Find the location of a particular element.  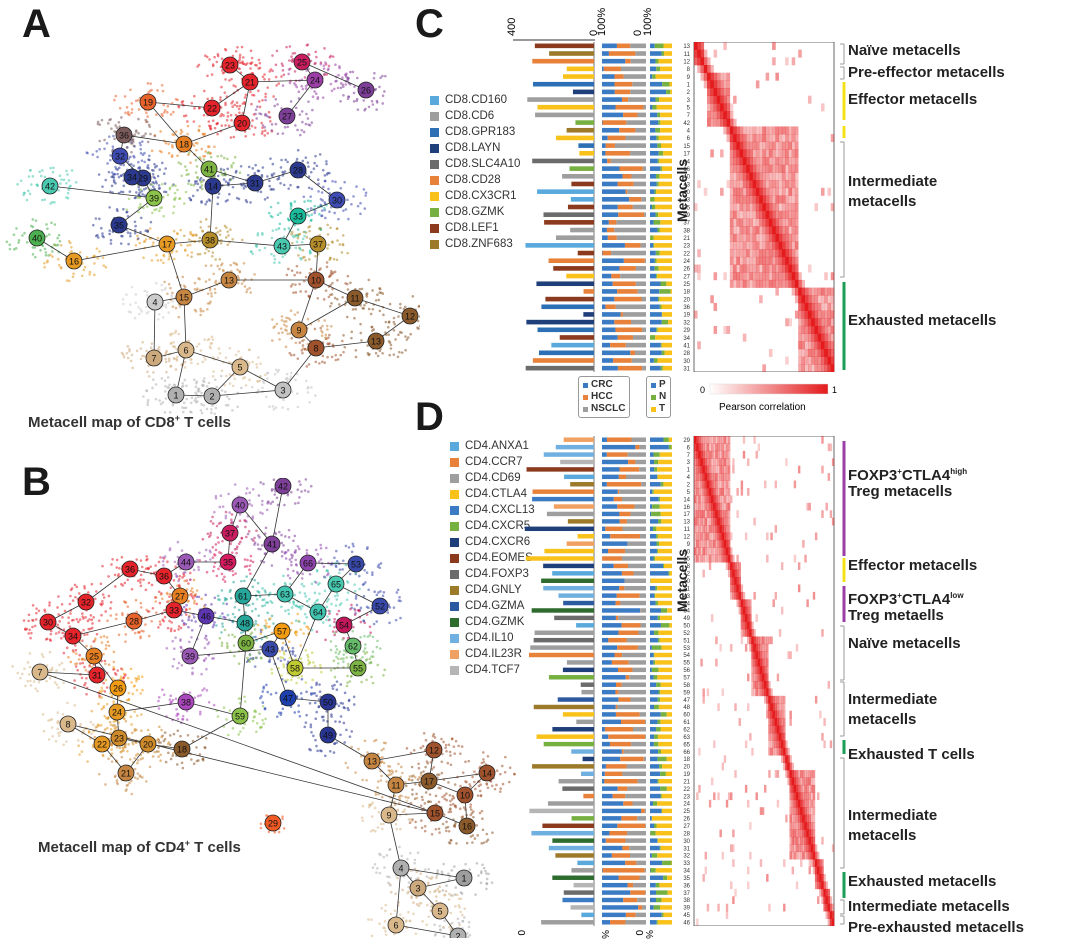

metacell-node: 36 is located at coordinates (124, 135).